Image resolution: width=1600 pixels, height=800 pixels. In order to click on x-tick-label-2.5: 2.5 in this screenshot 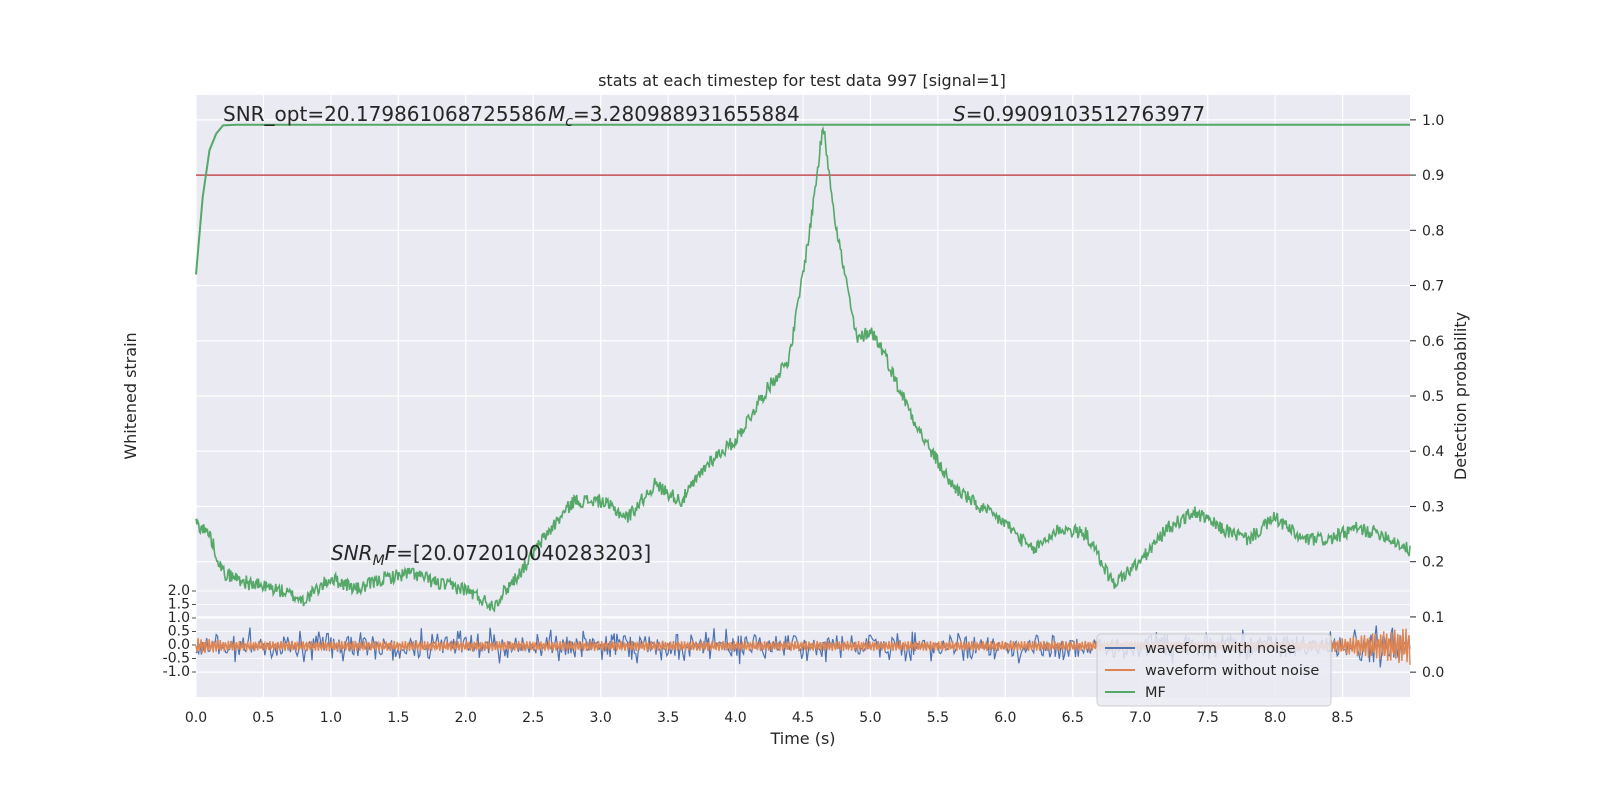, I will do `click(533, 718)`.